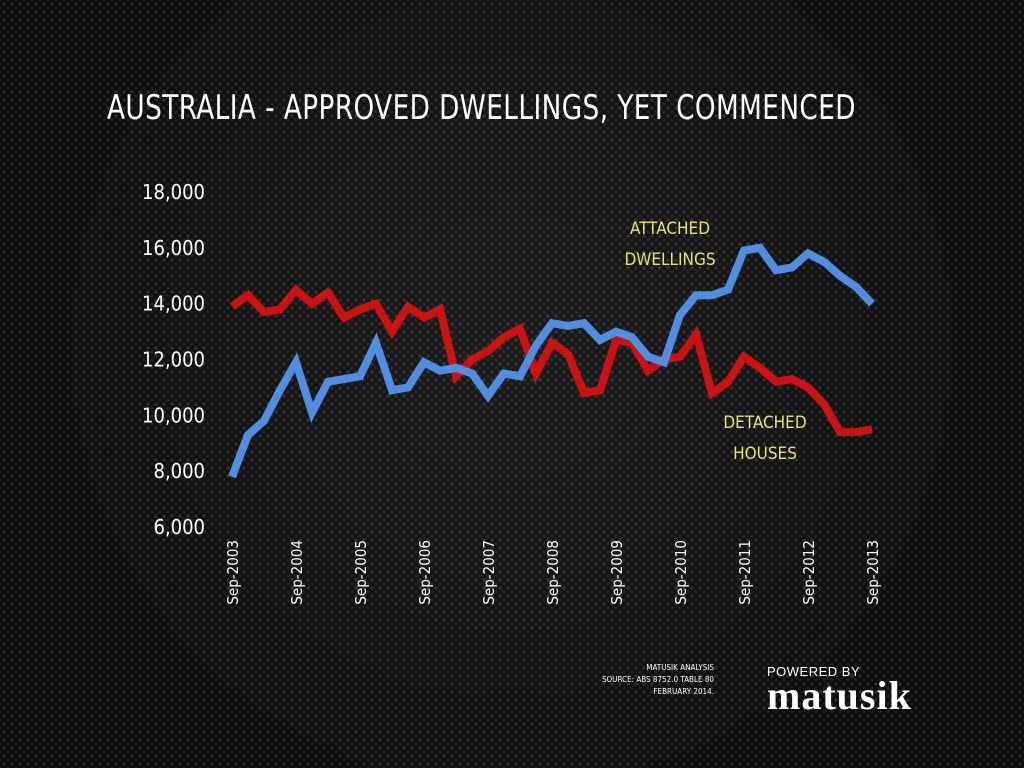 This screenshot has height=768, width=1024. Describe the element at coordinates (617, 572) in the screenshot. I see `x-tick-label: Sep-2009` at that location.